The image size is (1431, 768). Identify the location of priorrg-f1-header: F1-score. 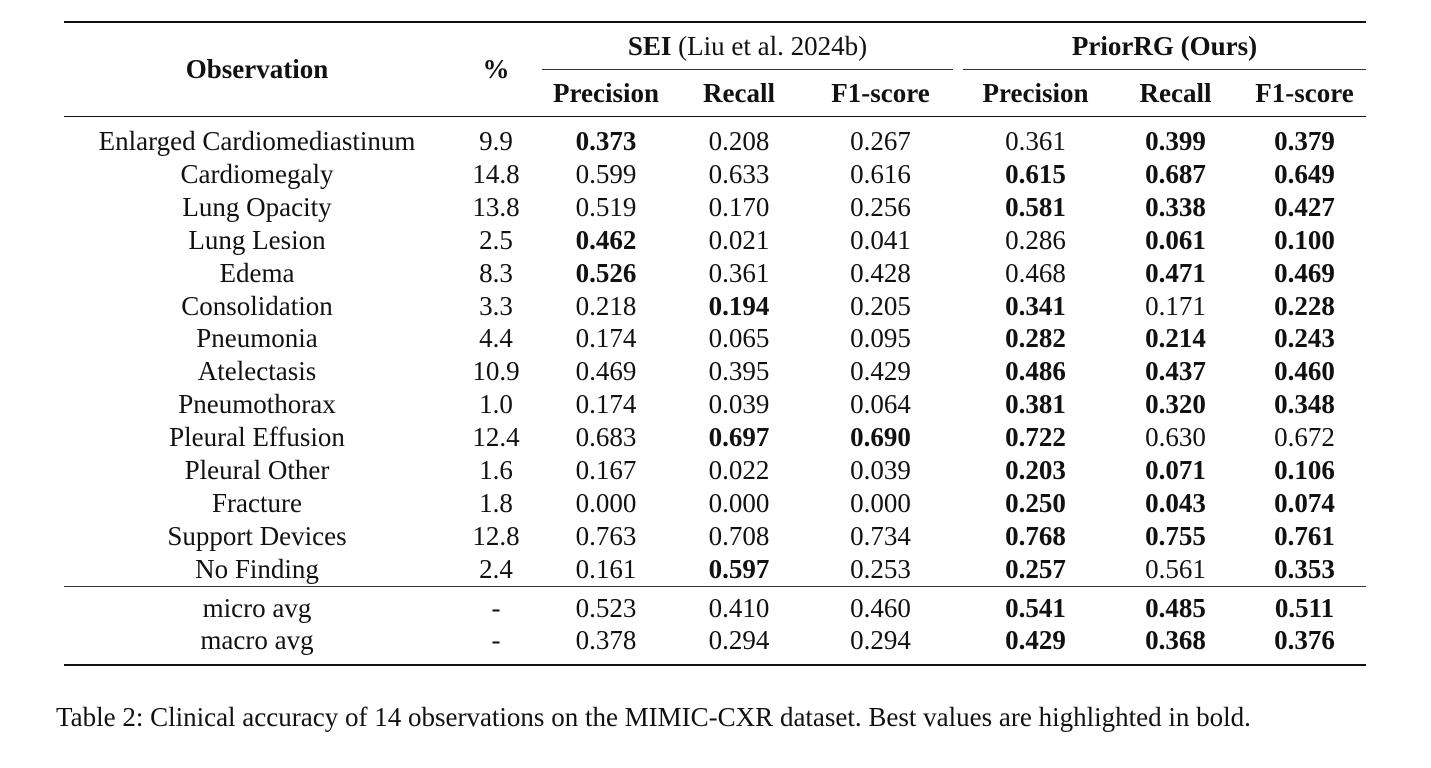
(1304, 92).